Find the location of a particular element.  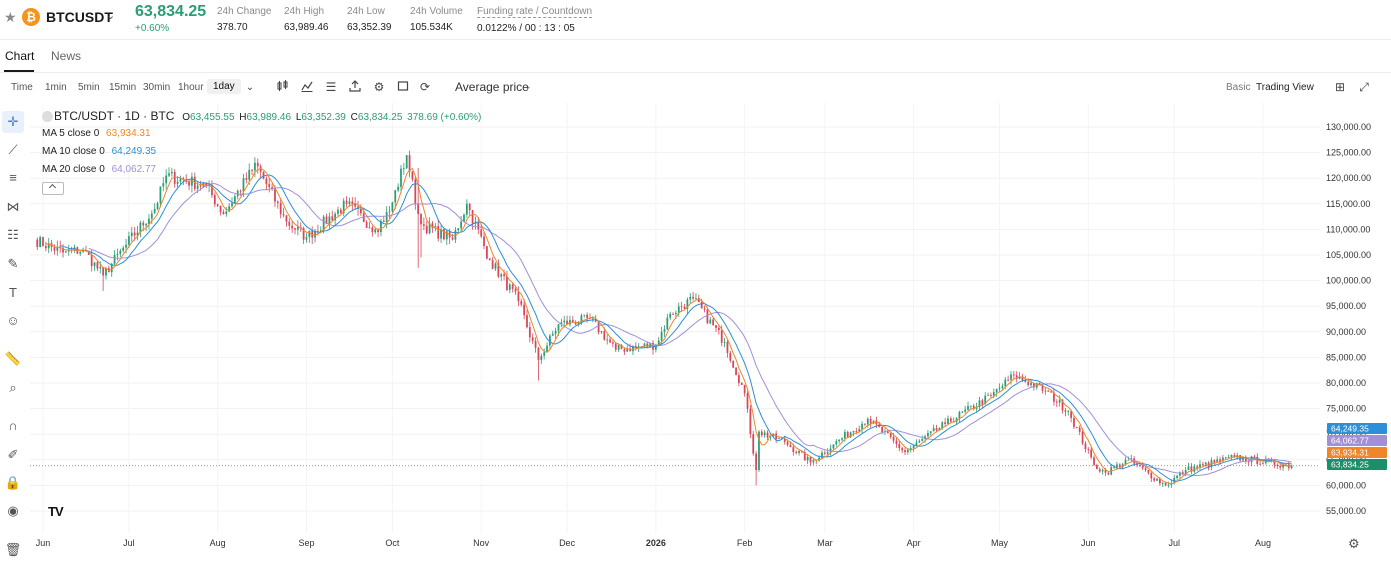

tab-chart: Chart is located at coordinates (20, 56).